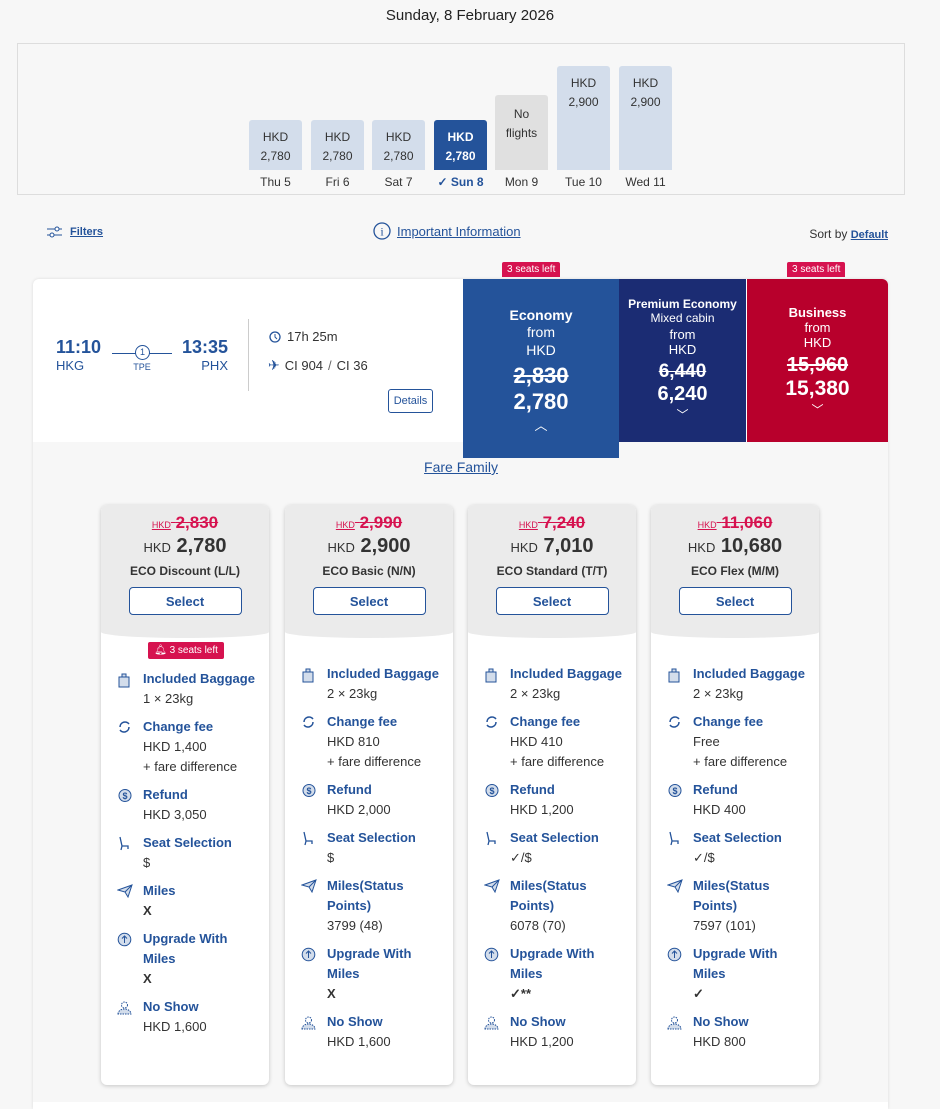  I want to click on fare-price: HKD 10,680, so click(735, 546).